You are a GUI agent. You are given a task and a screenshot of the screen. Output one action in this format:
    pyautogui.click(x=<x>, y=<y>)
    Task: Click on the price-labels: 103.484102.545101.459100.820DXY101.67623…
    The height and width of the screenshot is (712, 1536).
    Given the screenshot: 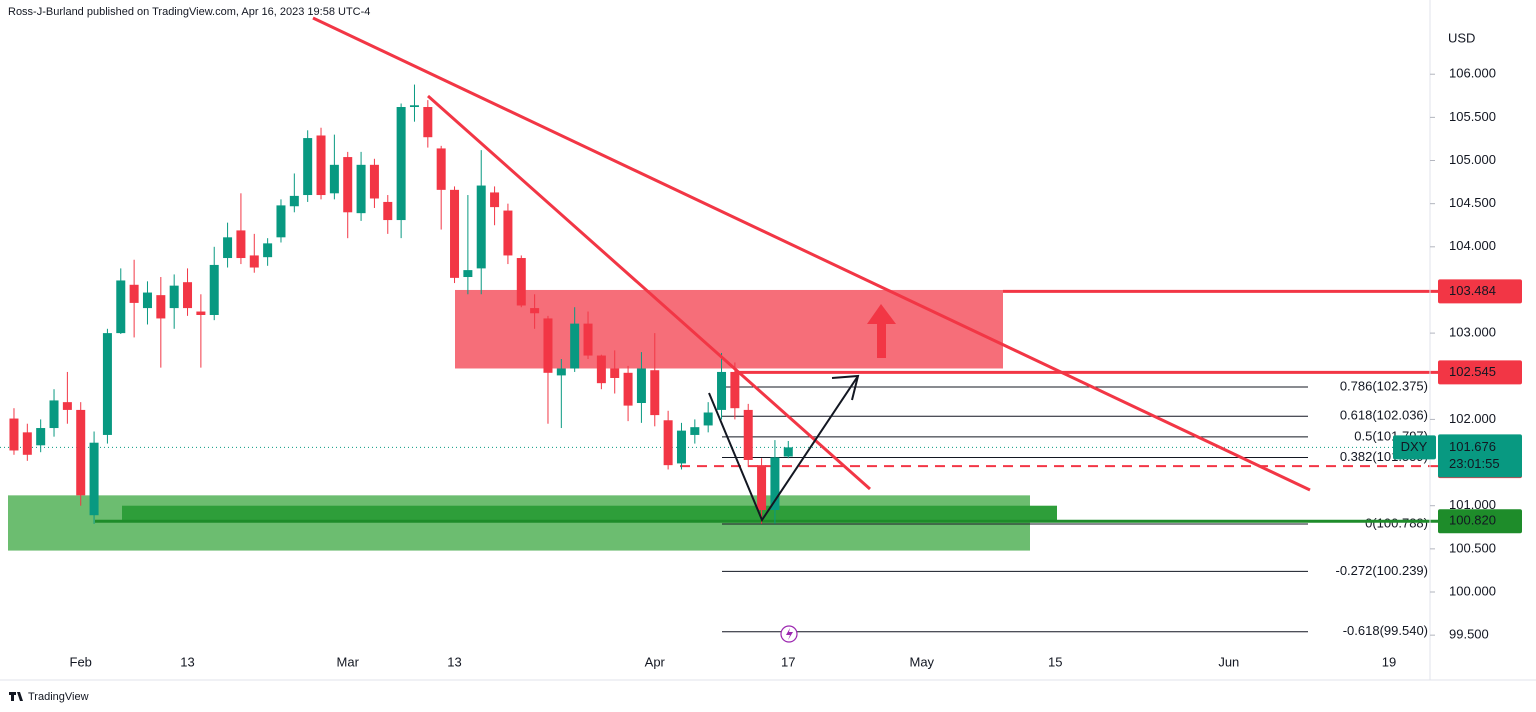 What is the action you would take?
    pyautogui.click(x=1457, y=406)
    